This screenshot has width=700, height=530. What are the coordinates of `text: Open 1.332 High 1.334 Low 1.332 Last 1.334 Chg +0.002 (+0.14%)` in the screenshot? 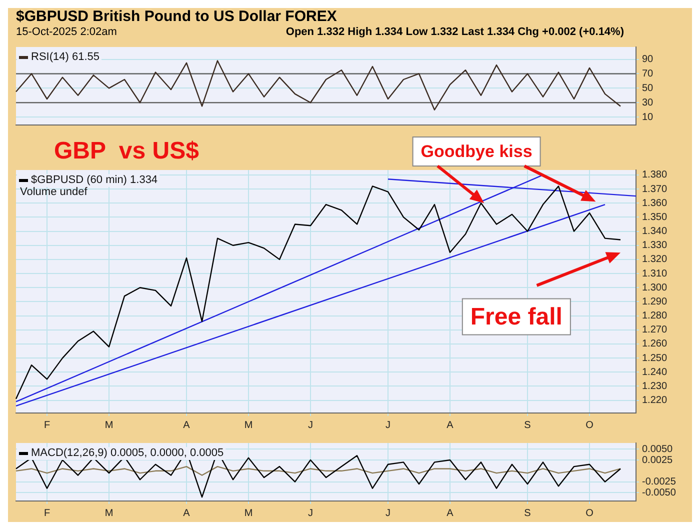 It's located at (455, 32).